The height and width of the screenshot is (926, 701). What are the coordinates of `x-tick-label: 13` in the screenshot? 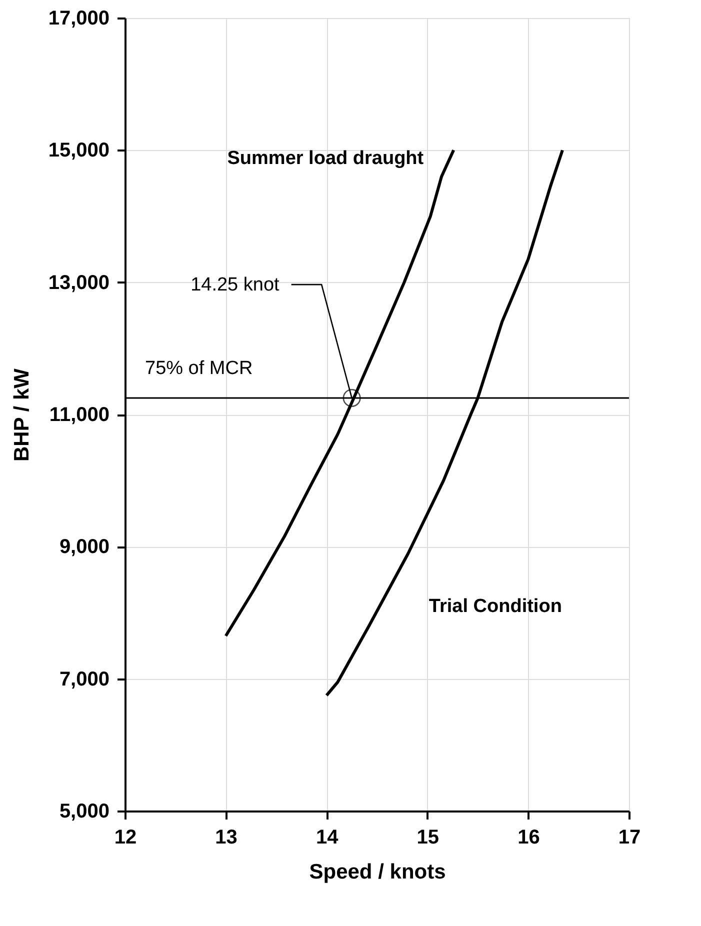 It's located at (226, 837).